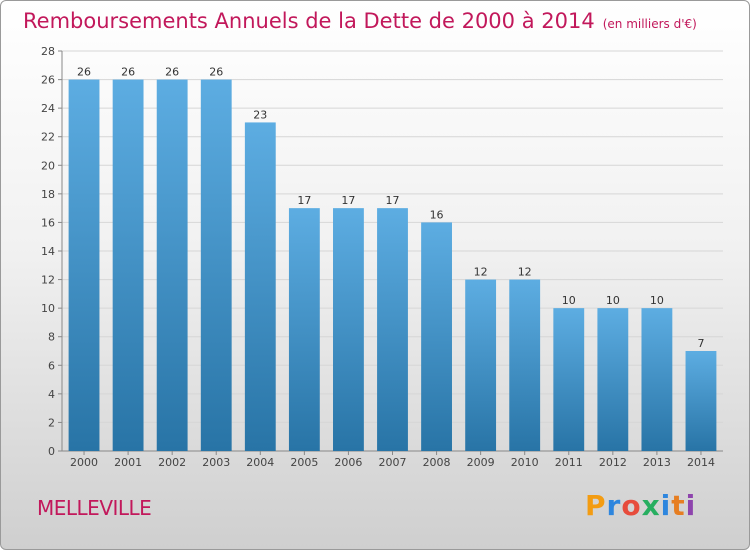 This screenshot has height=550, width=750. Describe the element at coordinates (48, 308) in the screenshot. I see `y-tick-label: 10` at that location.